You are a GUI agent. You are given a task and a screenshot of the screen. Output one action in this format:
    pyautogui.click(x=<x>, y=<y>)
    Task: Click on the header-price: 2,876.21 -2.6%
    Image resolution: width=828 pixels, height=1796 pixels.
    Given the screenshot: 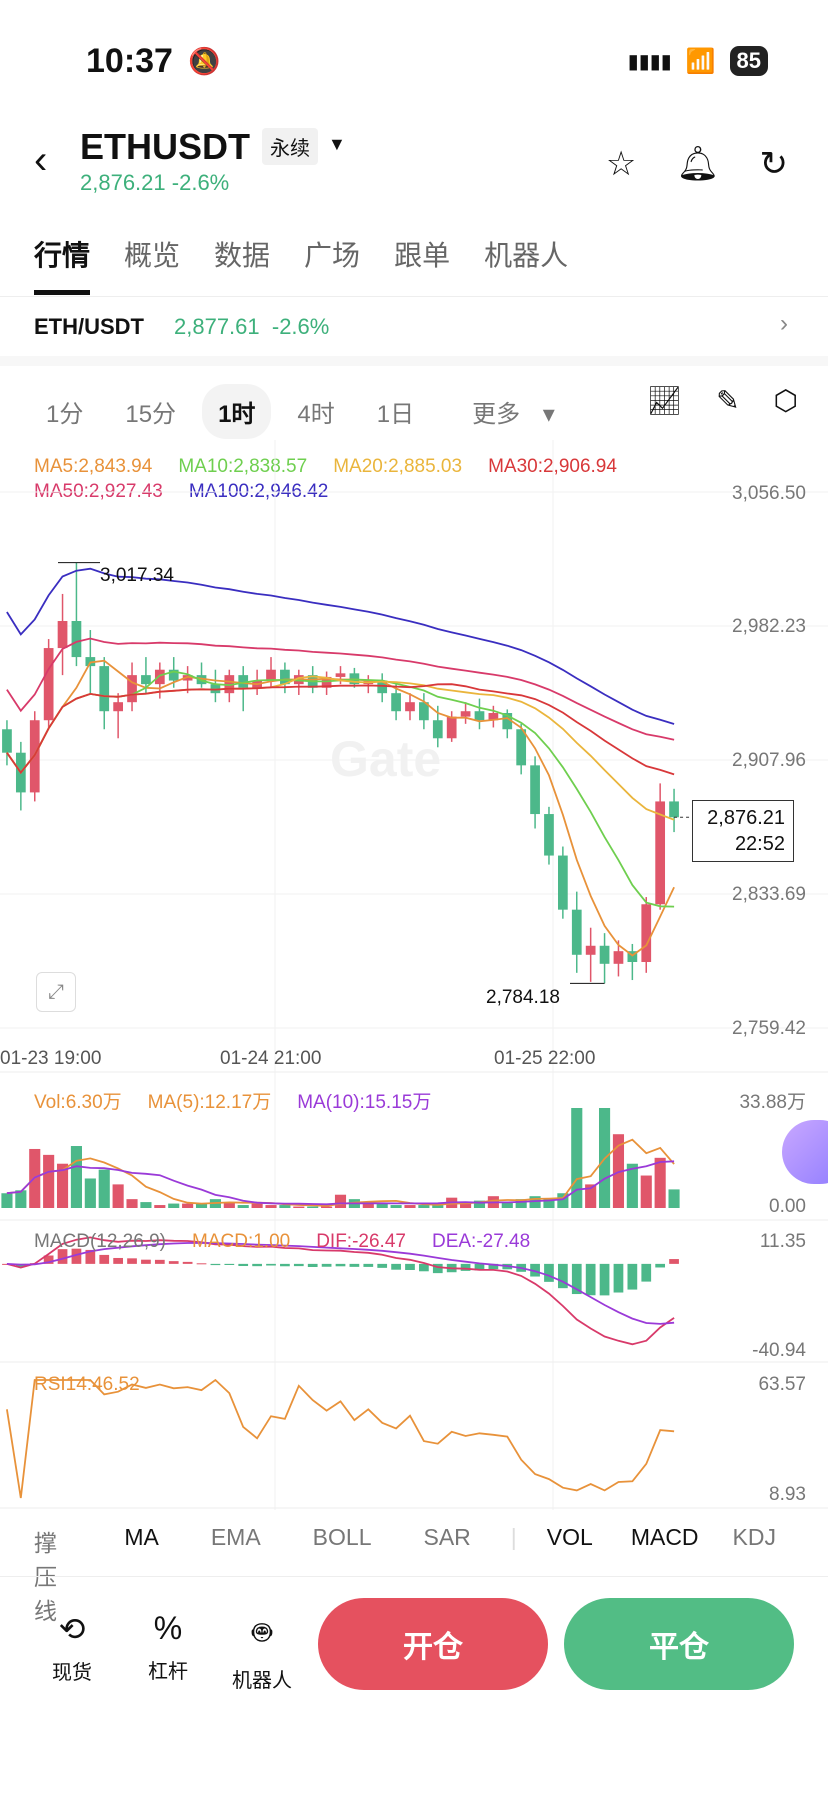 What is the action you would take?
    pyautogui.click(x=154, y=183)
    